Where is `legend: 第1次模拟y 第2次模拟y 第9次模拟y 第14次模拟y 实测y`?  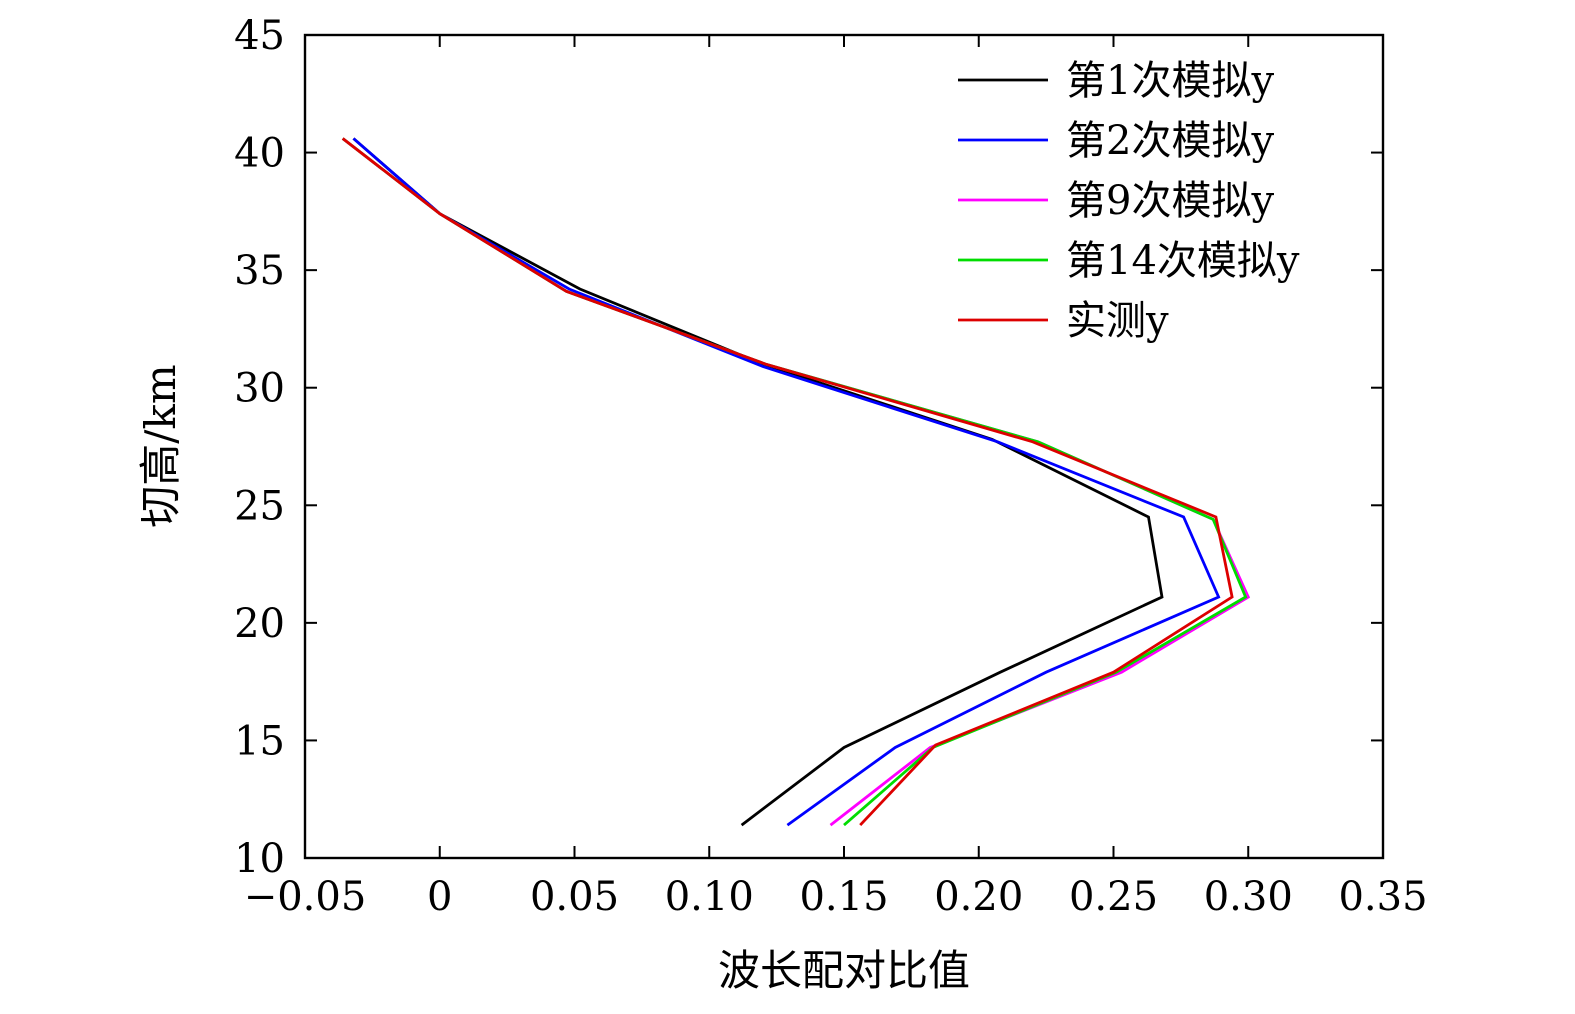 legend: 第1次模拟y 第2次模拟y 第9次模拟y 第14次模拟y 实测y is located at coordinates (1129, 201).